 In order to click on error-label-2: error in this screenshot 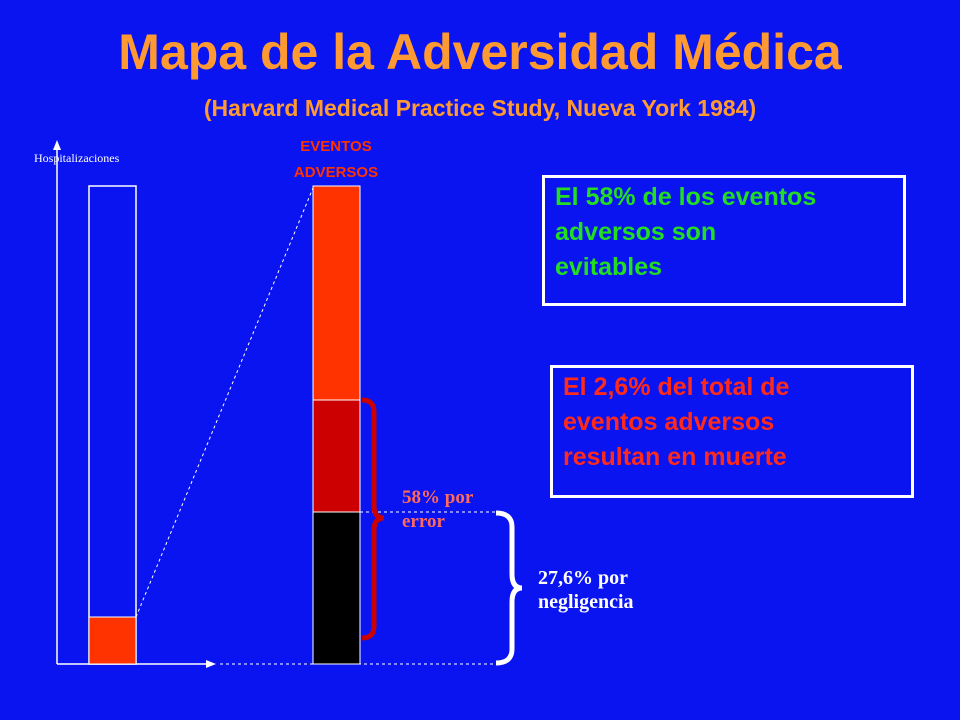, I will do `click(423, 521)`.